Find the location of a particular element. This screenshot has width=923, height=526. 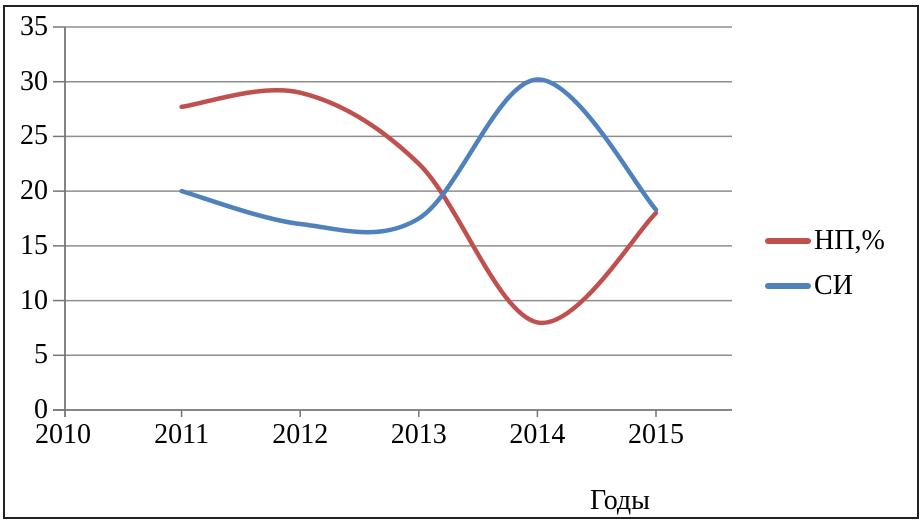

x-tick-label-2015: 2015 is located at coordinates (656, 434).